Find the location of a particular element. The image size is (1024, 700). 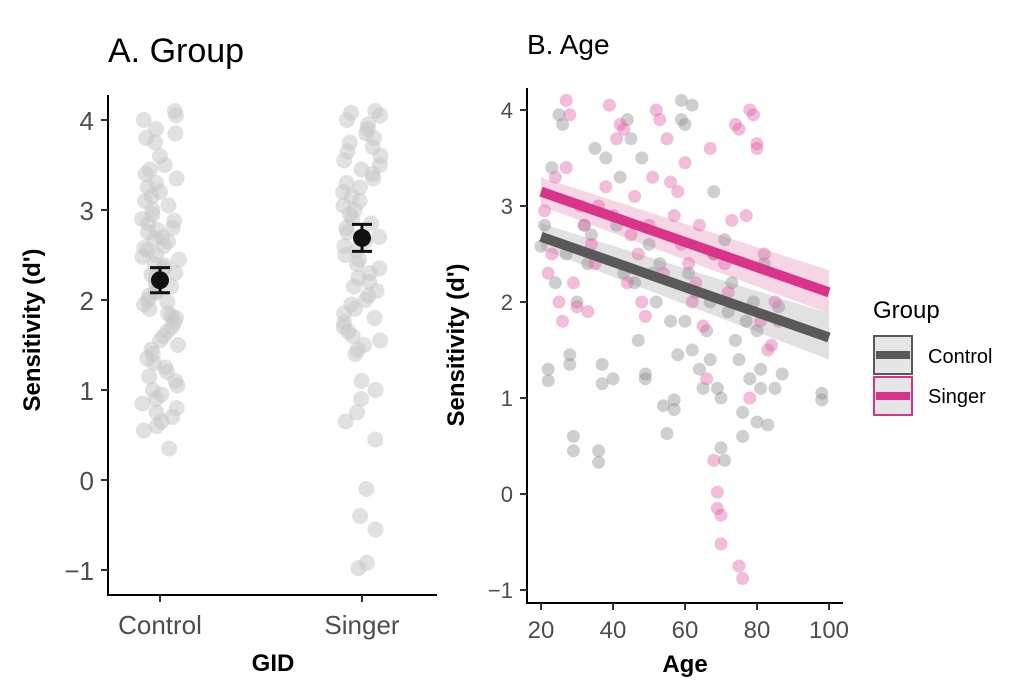

legend-label-singer: Singer is located at coordinates (957, 397).